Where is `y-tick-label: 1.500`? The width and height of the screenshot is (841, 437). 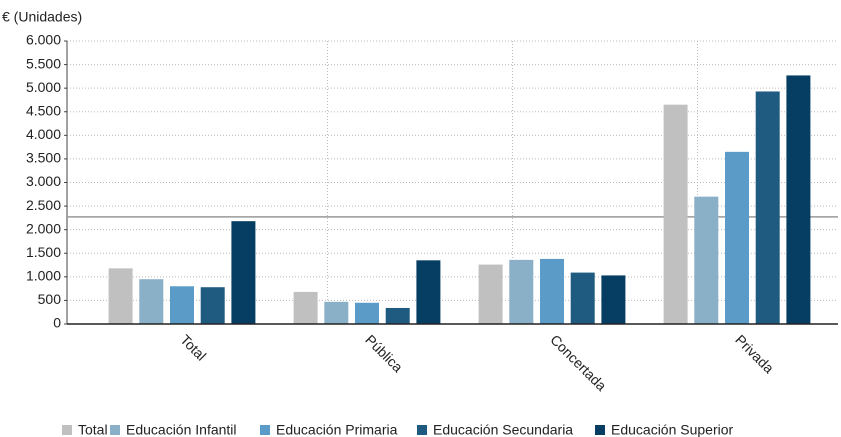 y-tick-label: 1.500 is located at coordinates (43, 252).